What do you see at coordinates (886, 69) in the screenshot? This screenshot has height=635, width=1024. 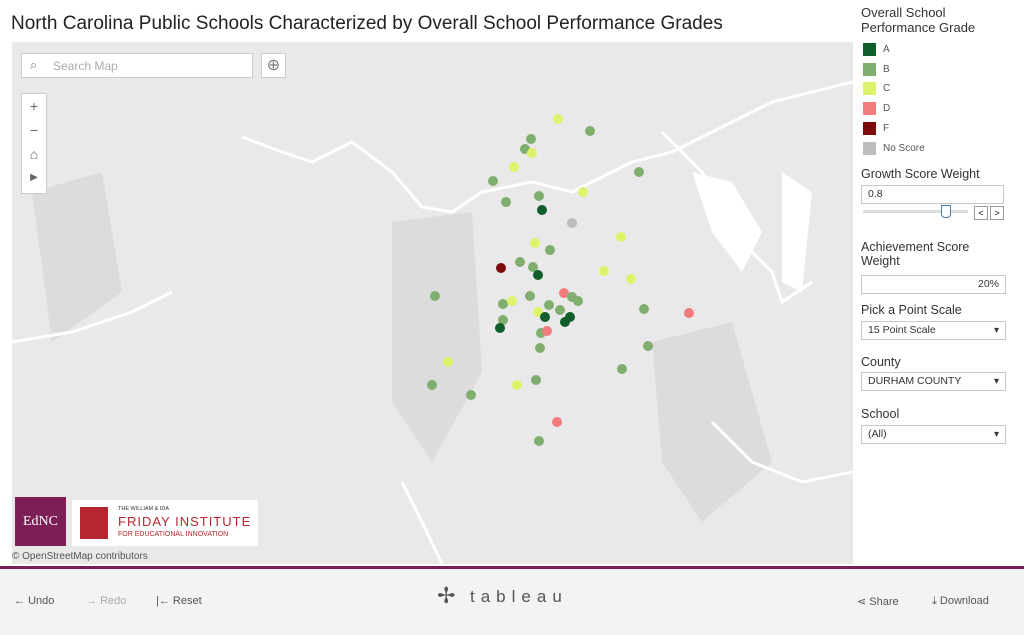 I see `legend-label: B` at bounding box center [886, 69].